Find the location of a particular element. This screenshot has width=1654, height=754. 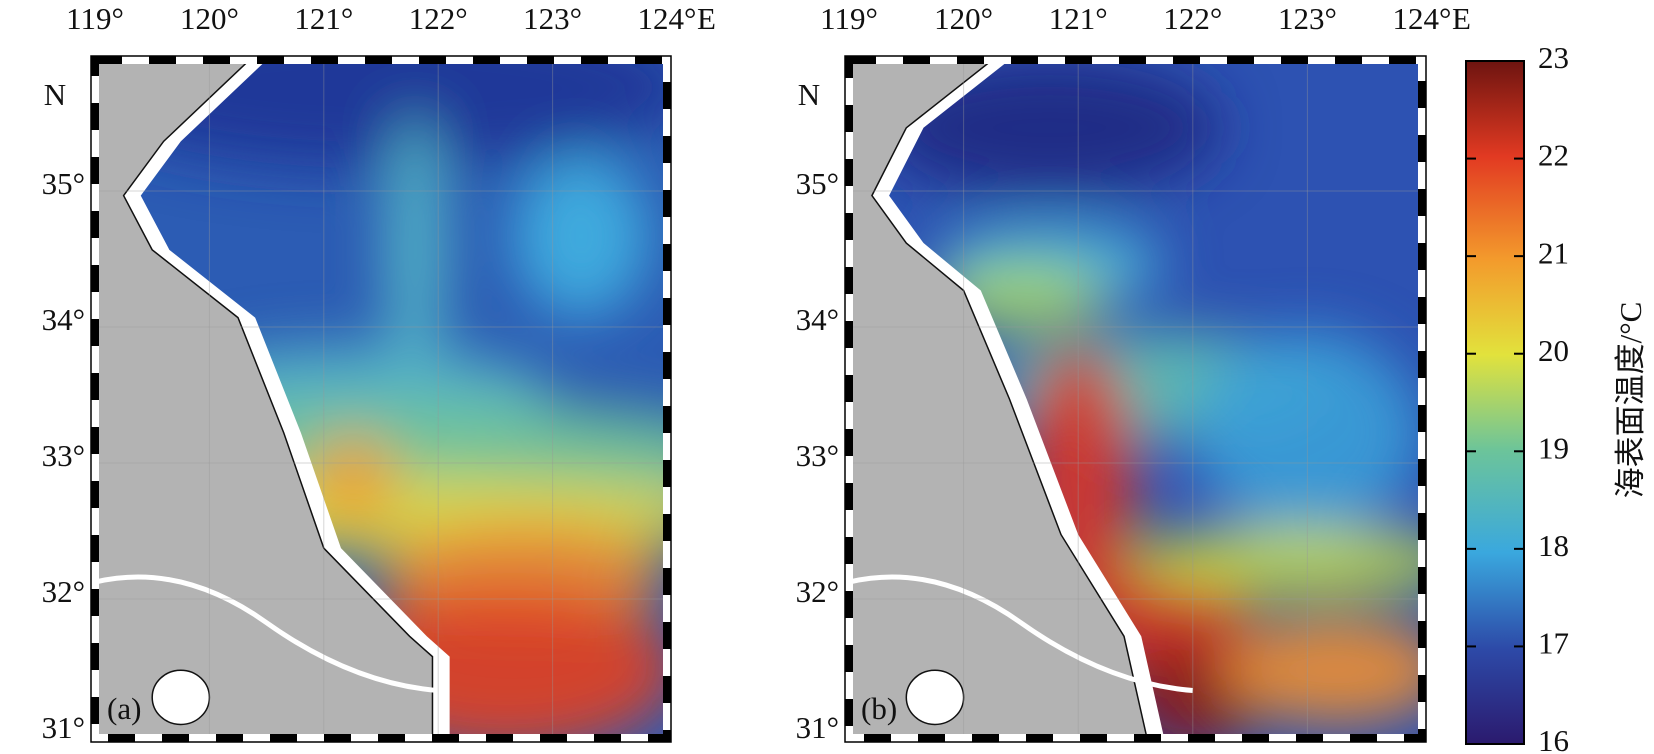

colorbar-tick-label: 21 is located at coordinates (1553, 252).